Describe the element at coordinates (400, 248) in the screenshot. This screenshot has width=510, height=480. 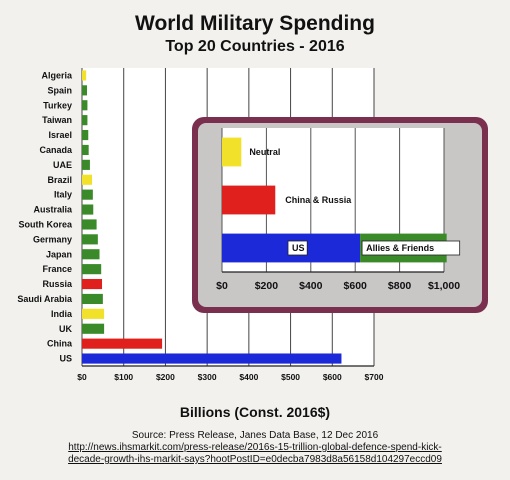
I see `inset-label: Allies & Friends` at that location.